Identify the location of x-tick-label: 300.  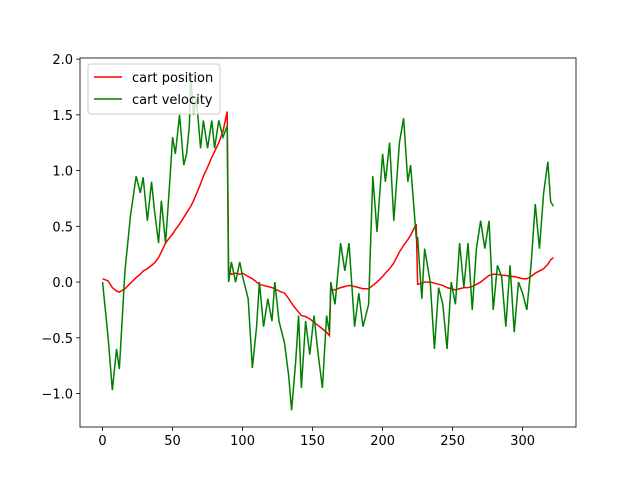
(522, 441).